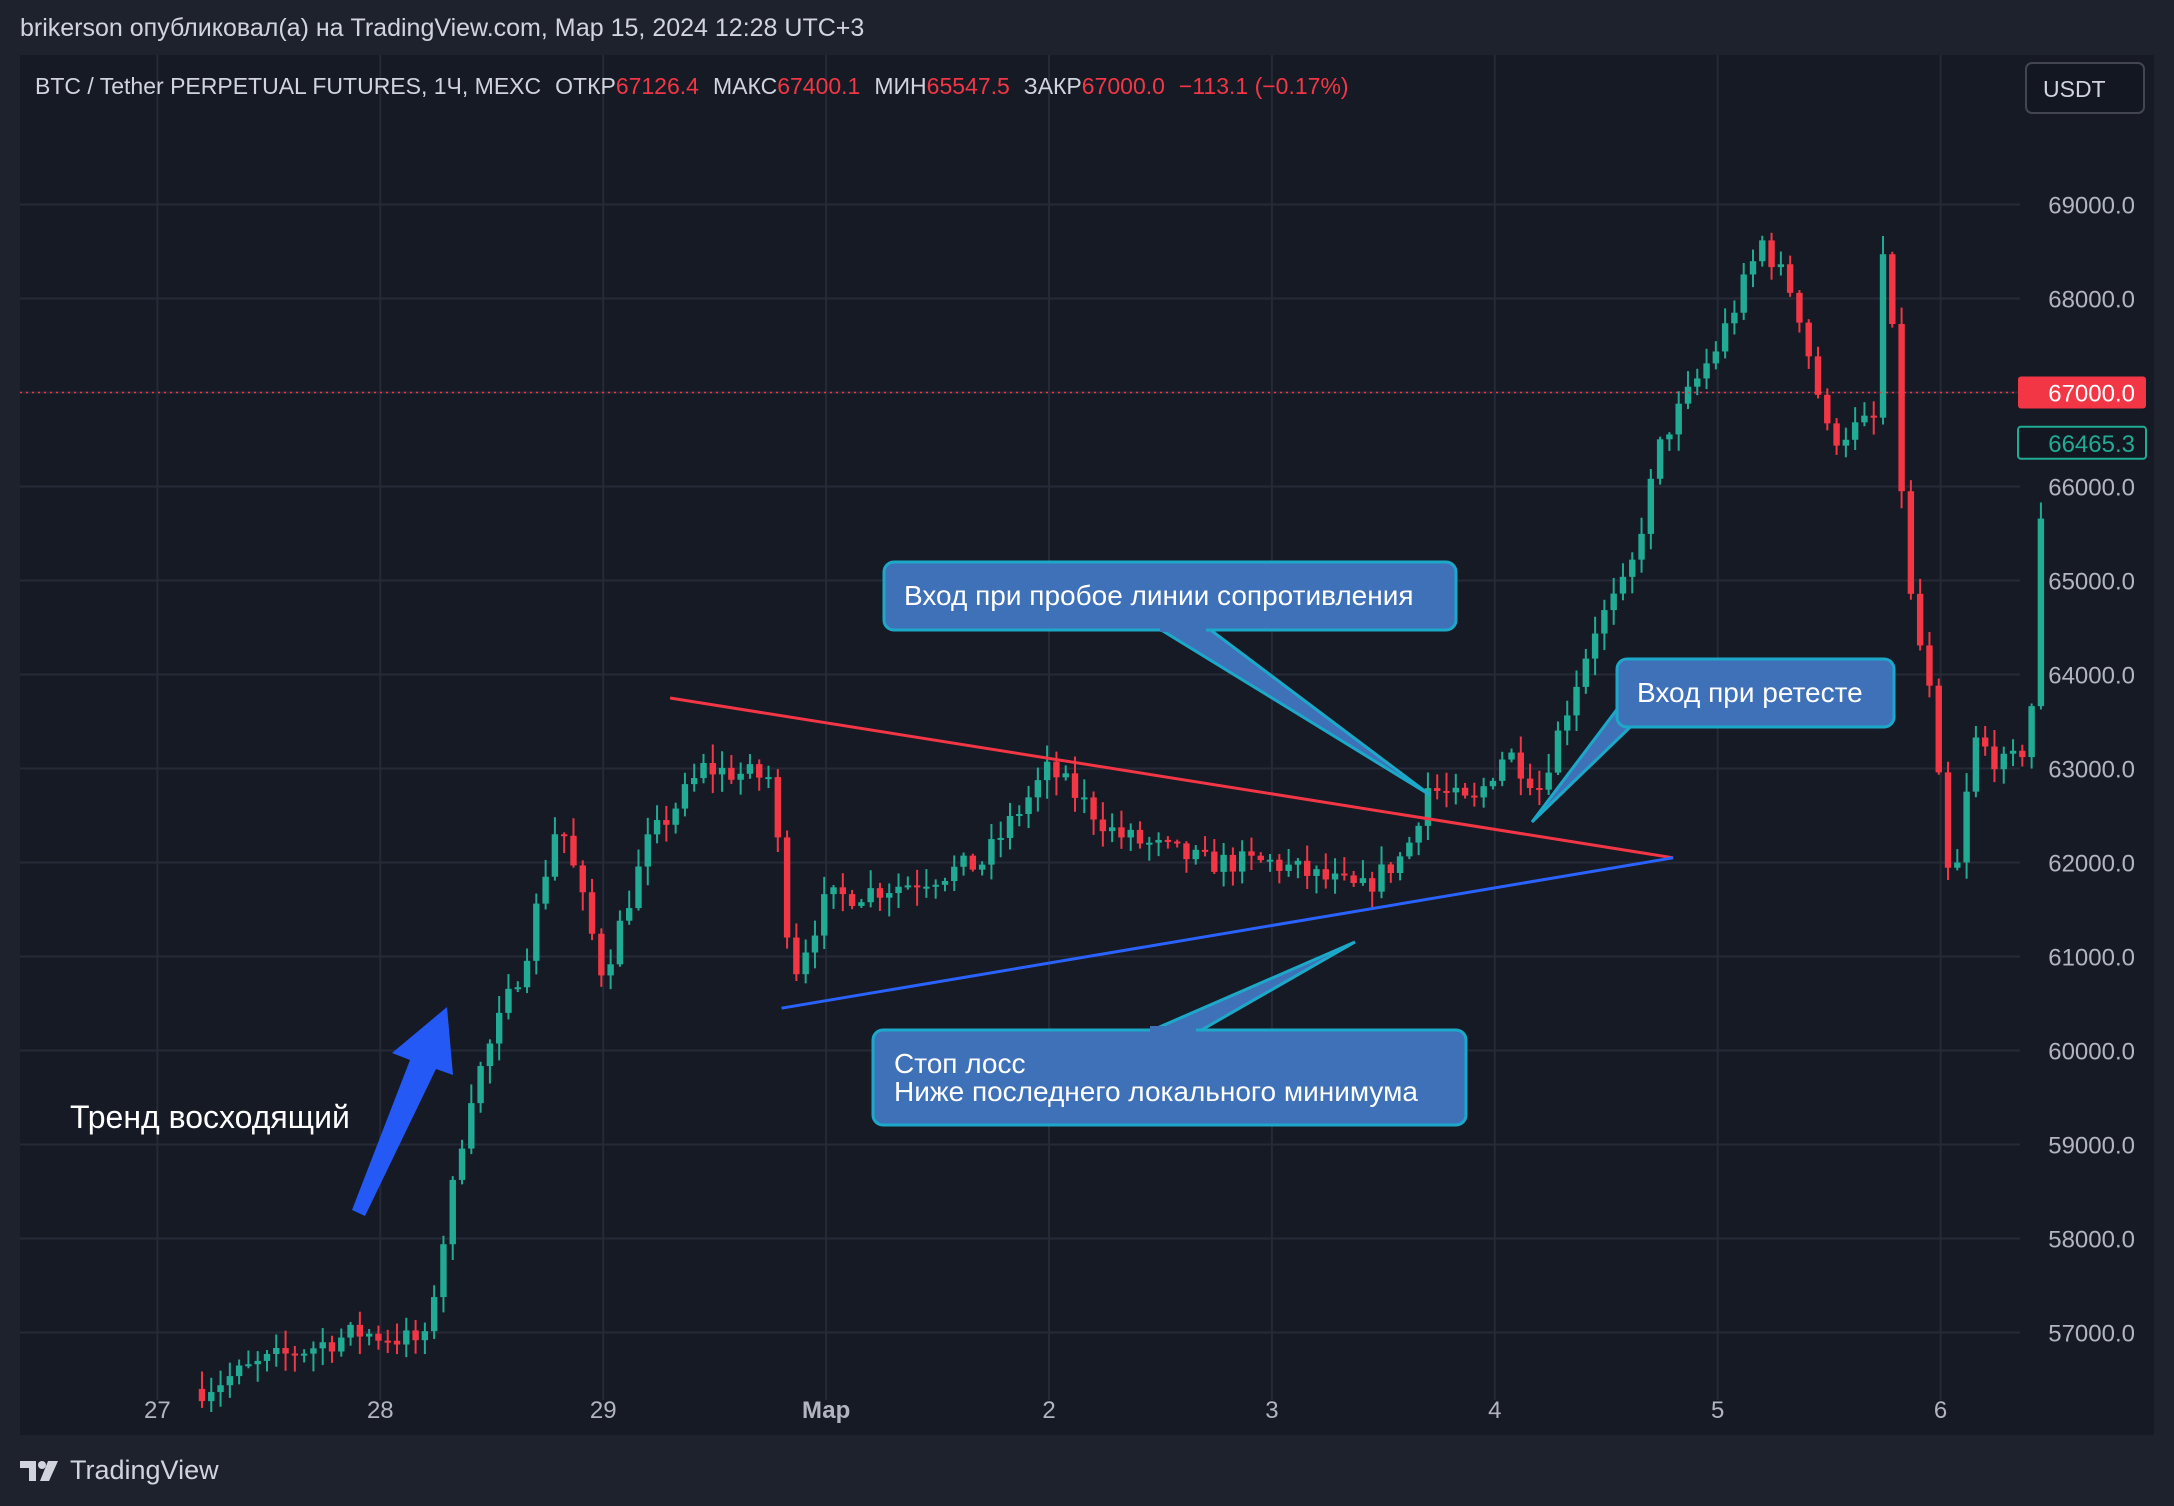  I want to click on currency-button: USDT, so click(2085, 88).